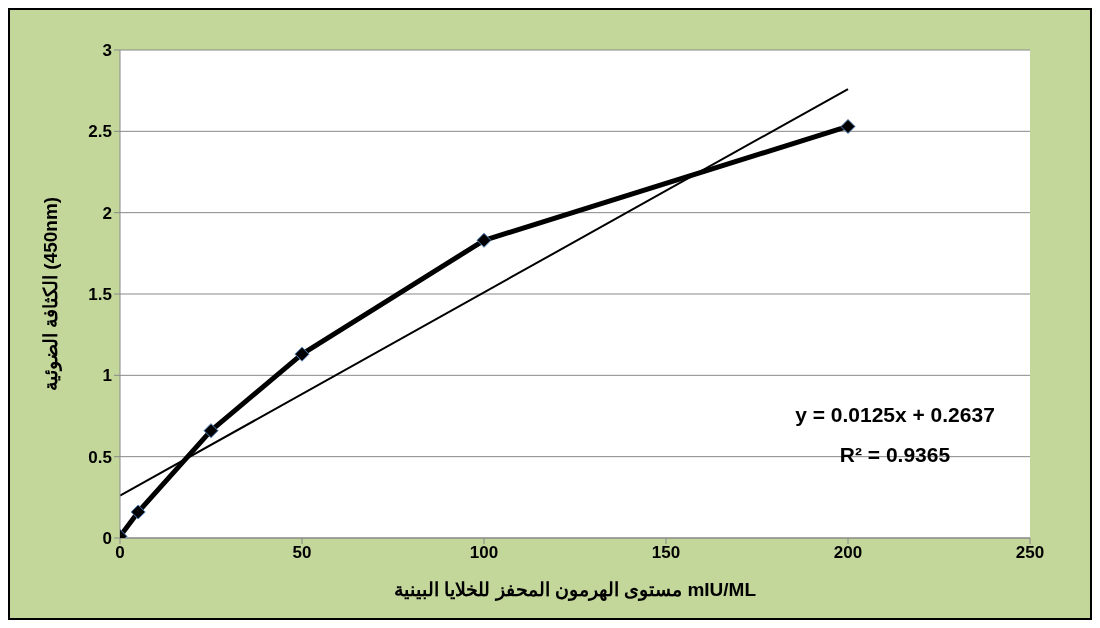 The image size is (1100, 628). What do you see at coordinates (107, 539) in the screenshot?
I see `y-tick-label: 0` at bounding box center [107, 539].